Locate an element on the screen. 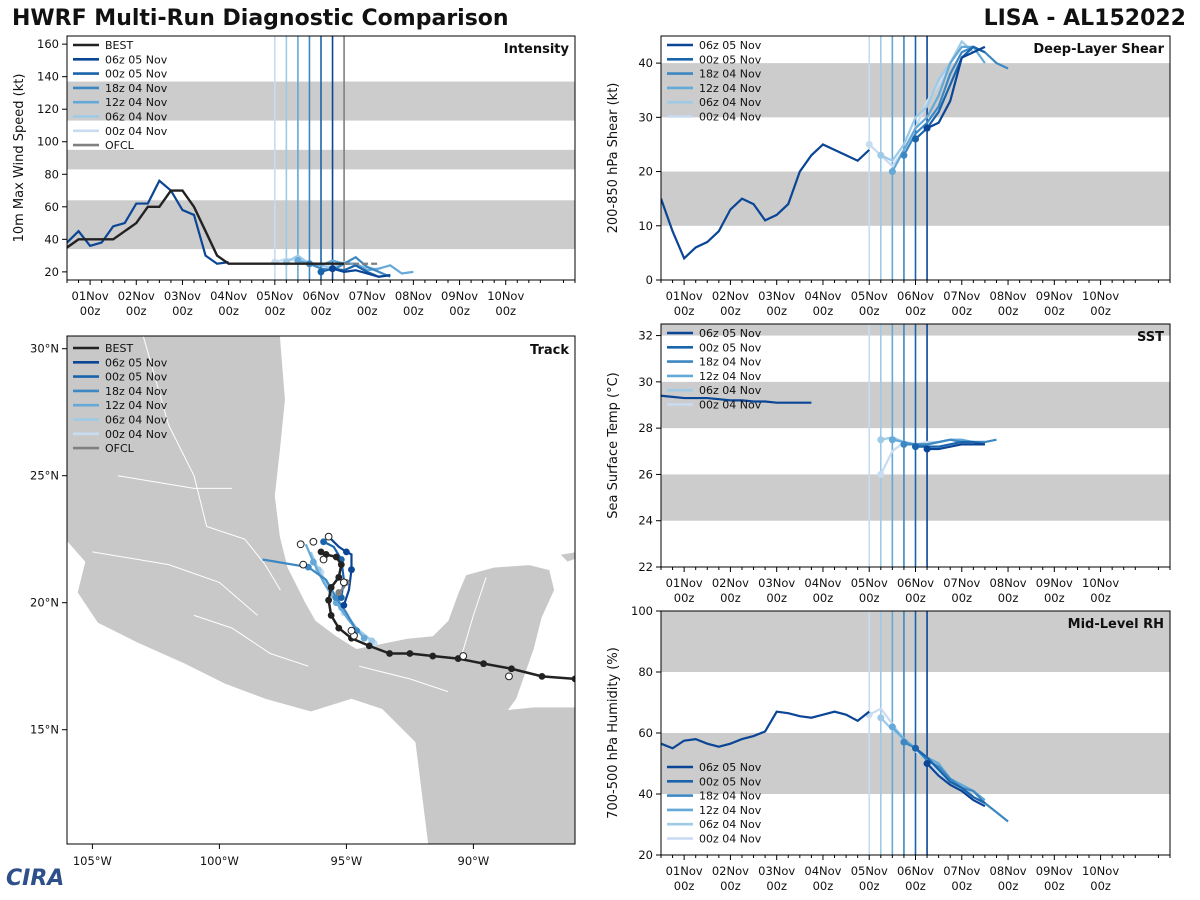 Image resolution: width=1200 pixels, height=900 pixels. panel-title: Mid-Level RH is located at coordinates (1116, 624).